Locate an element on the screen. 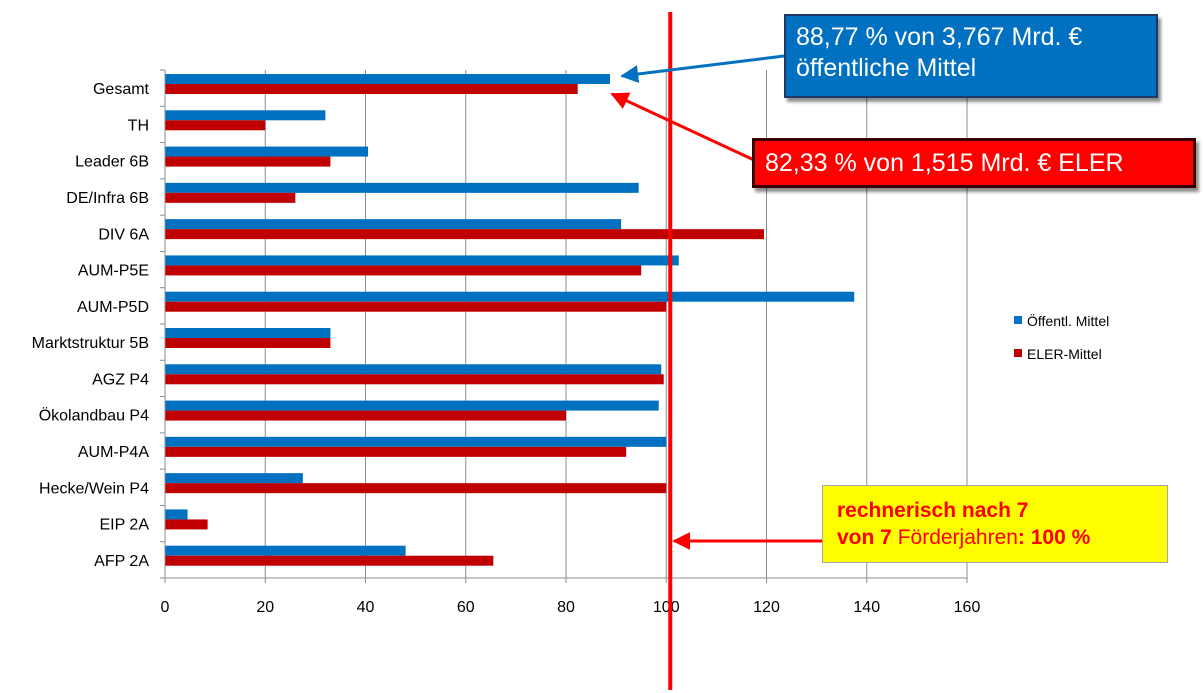 Image resolution: width=1204 pixels, height=693 pixels. category-label: Hecke/Wein P4 is located at coordinates (94, 488).